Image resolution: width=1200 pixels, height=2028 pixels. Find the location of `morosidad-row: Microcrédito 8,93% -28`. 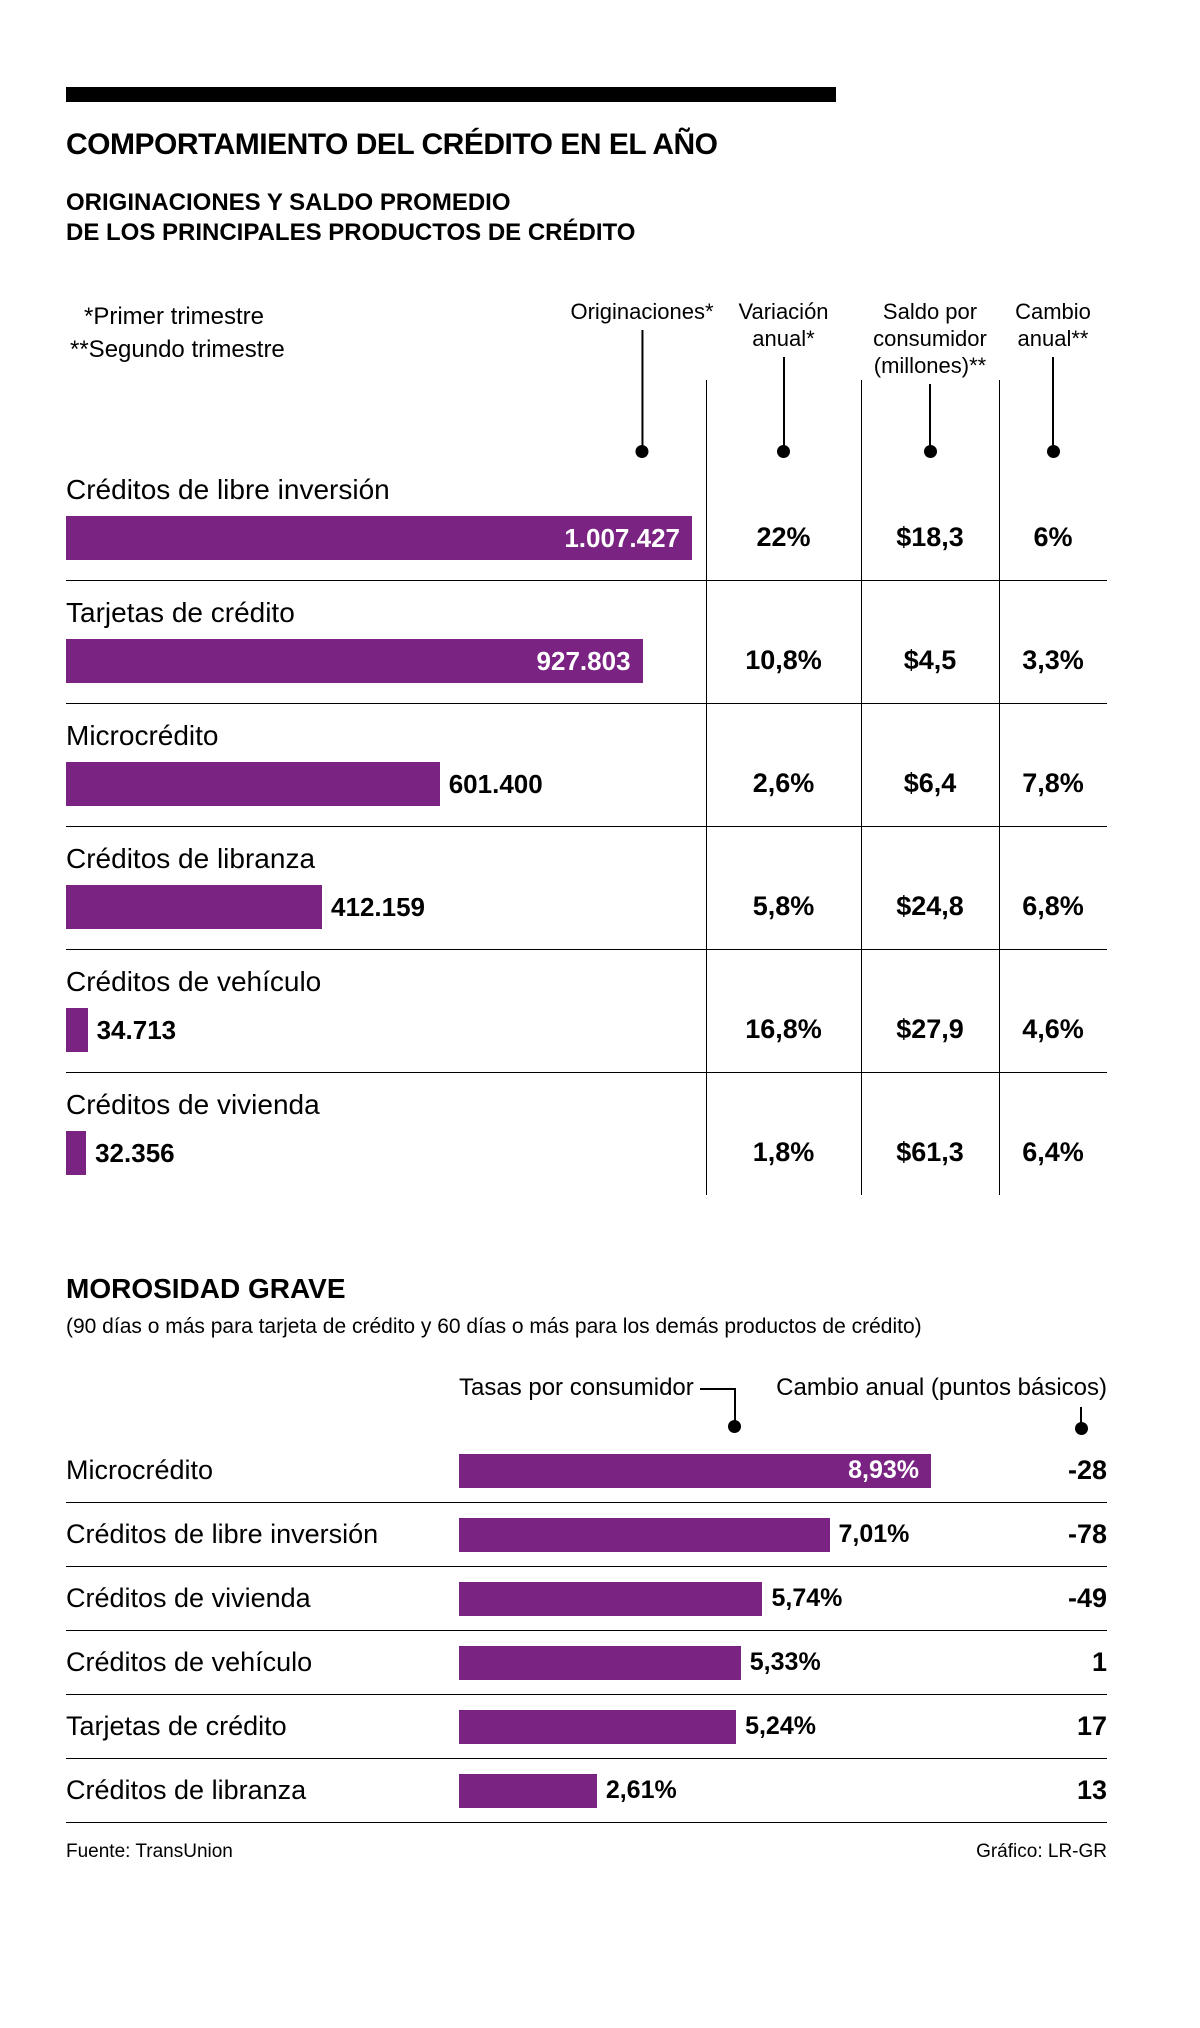

morosidad-row: Microcrédito 8,93% -28 is located at coordinates (586, 1471).